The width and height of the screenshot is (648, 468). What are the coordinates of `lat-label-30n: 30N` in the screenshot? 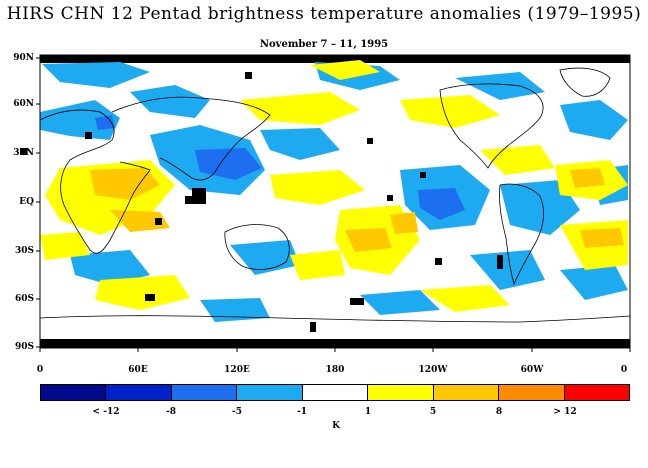 It's located at (23, 153).